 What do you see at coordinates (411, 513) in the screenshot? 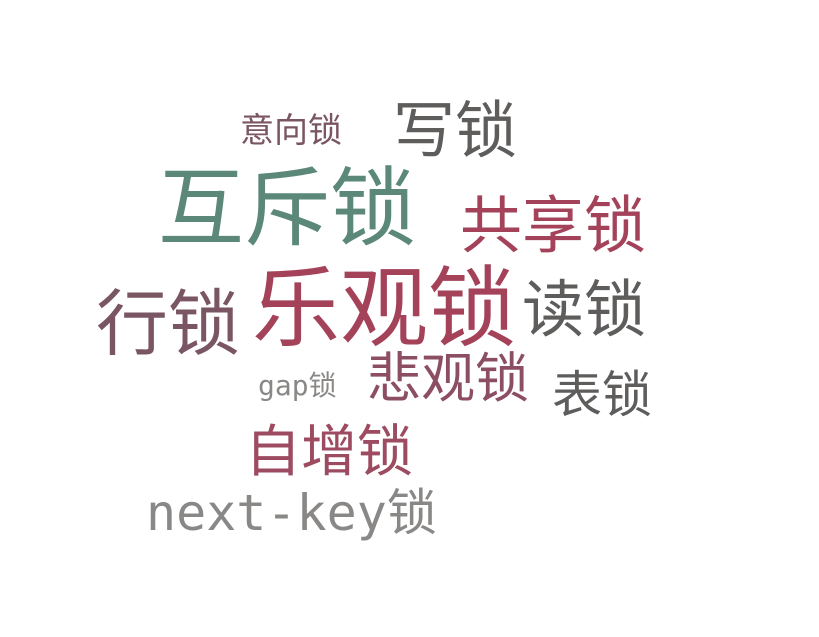
I see `word-next-key-suffix: 锁` at bounding box center [411, 513].